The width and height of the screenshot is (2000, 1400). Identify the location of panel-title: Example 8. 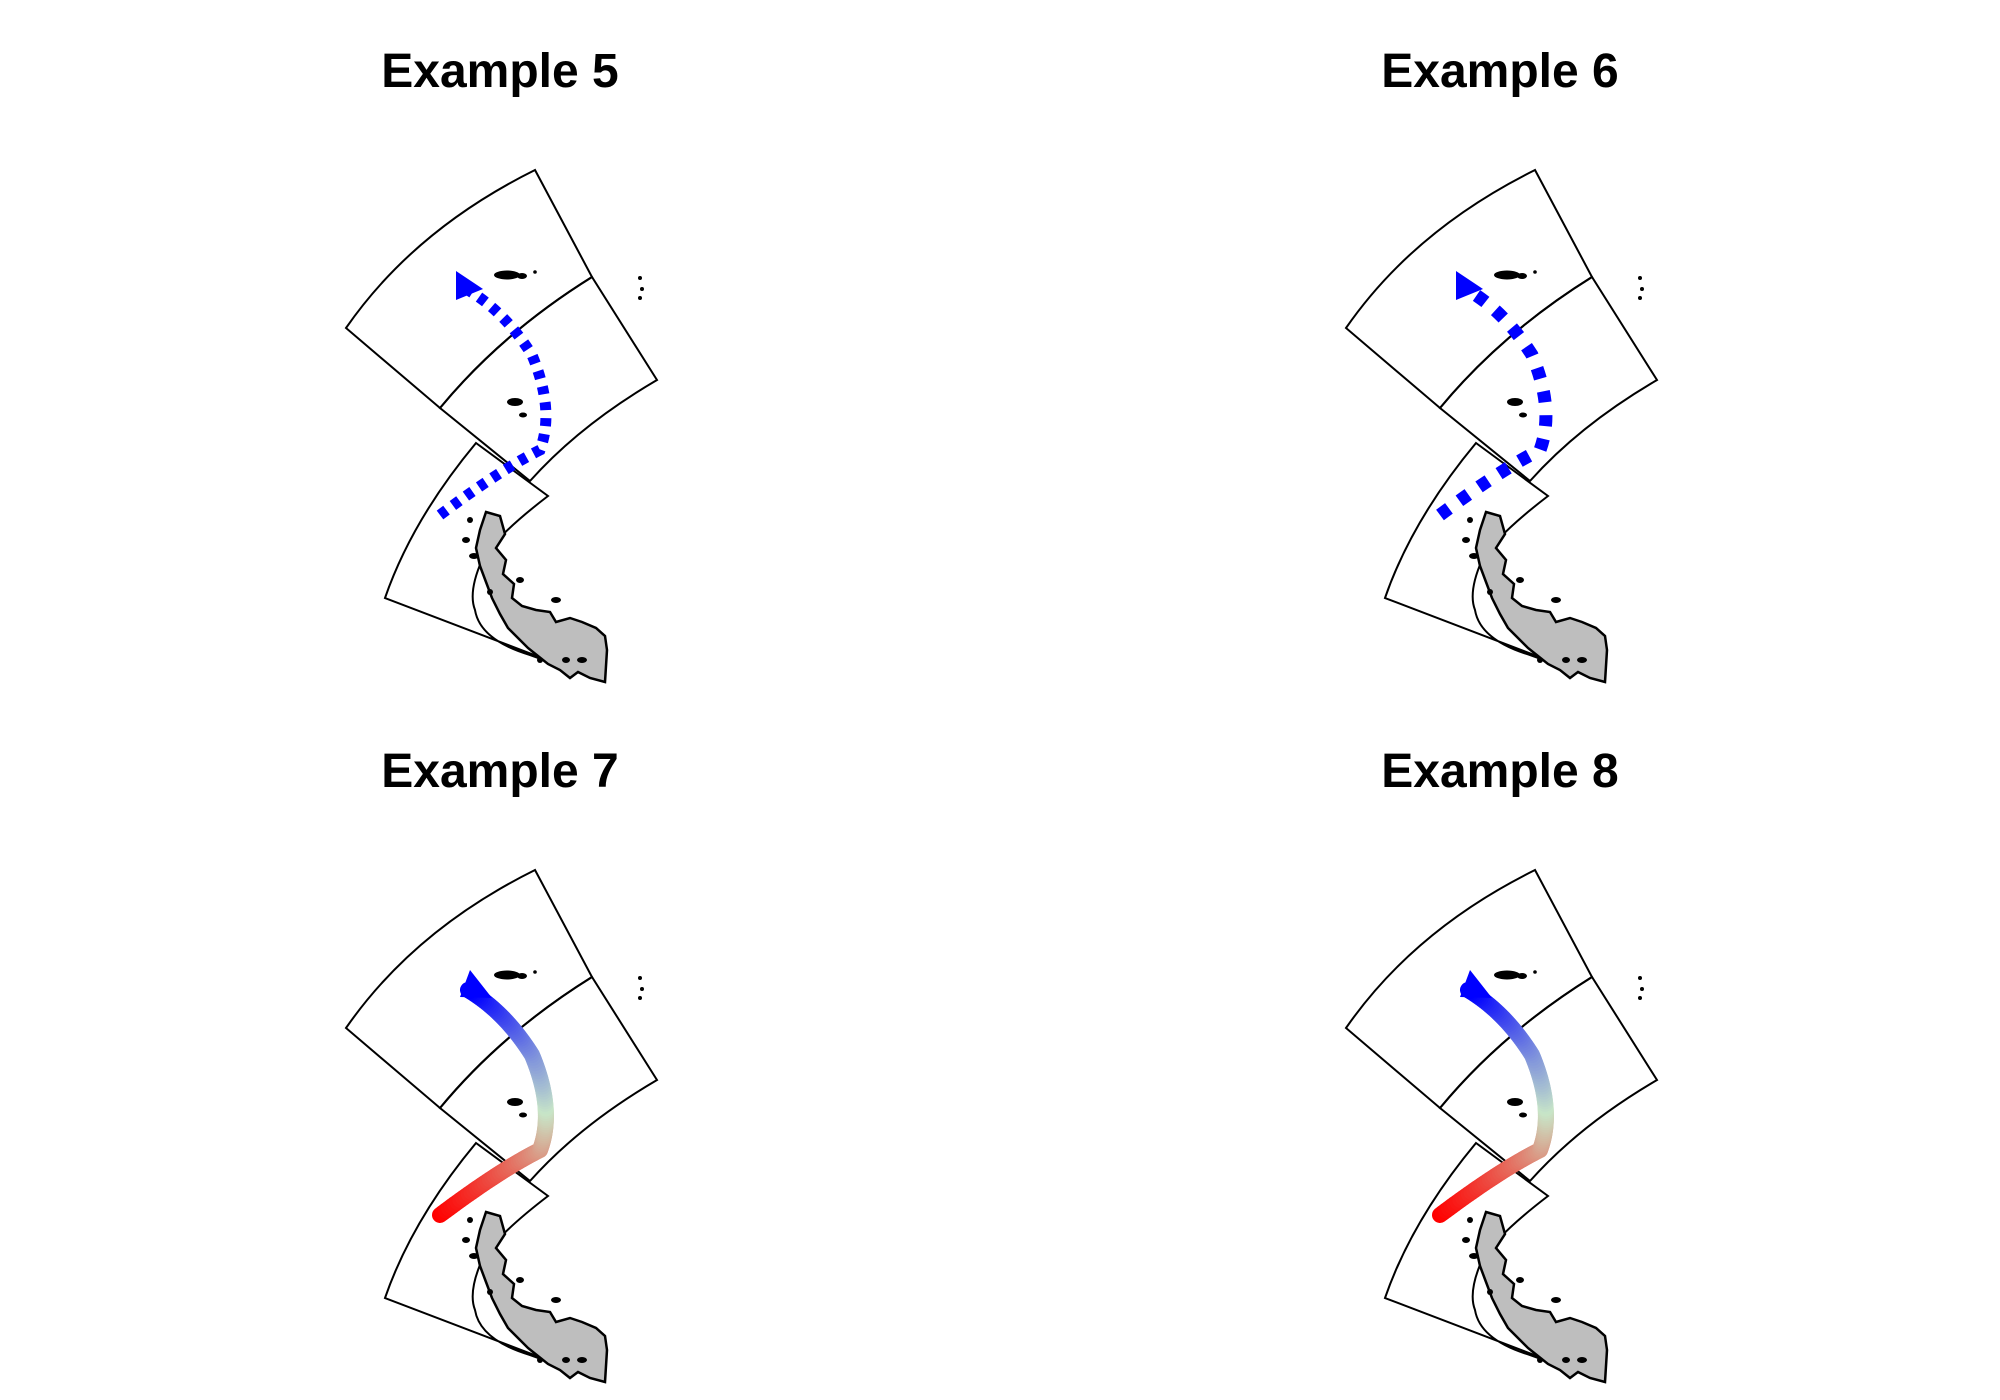
(1500, 771).